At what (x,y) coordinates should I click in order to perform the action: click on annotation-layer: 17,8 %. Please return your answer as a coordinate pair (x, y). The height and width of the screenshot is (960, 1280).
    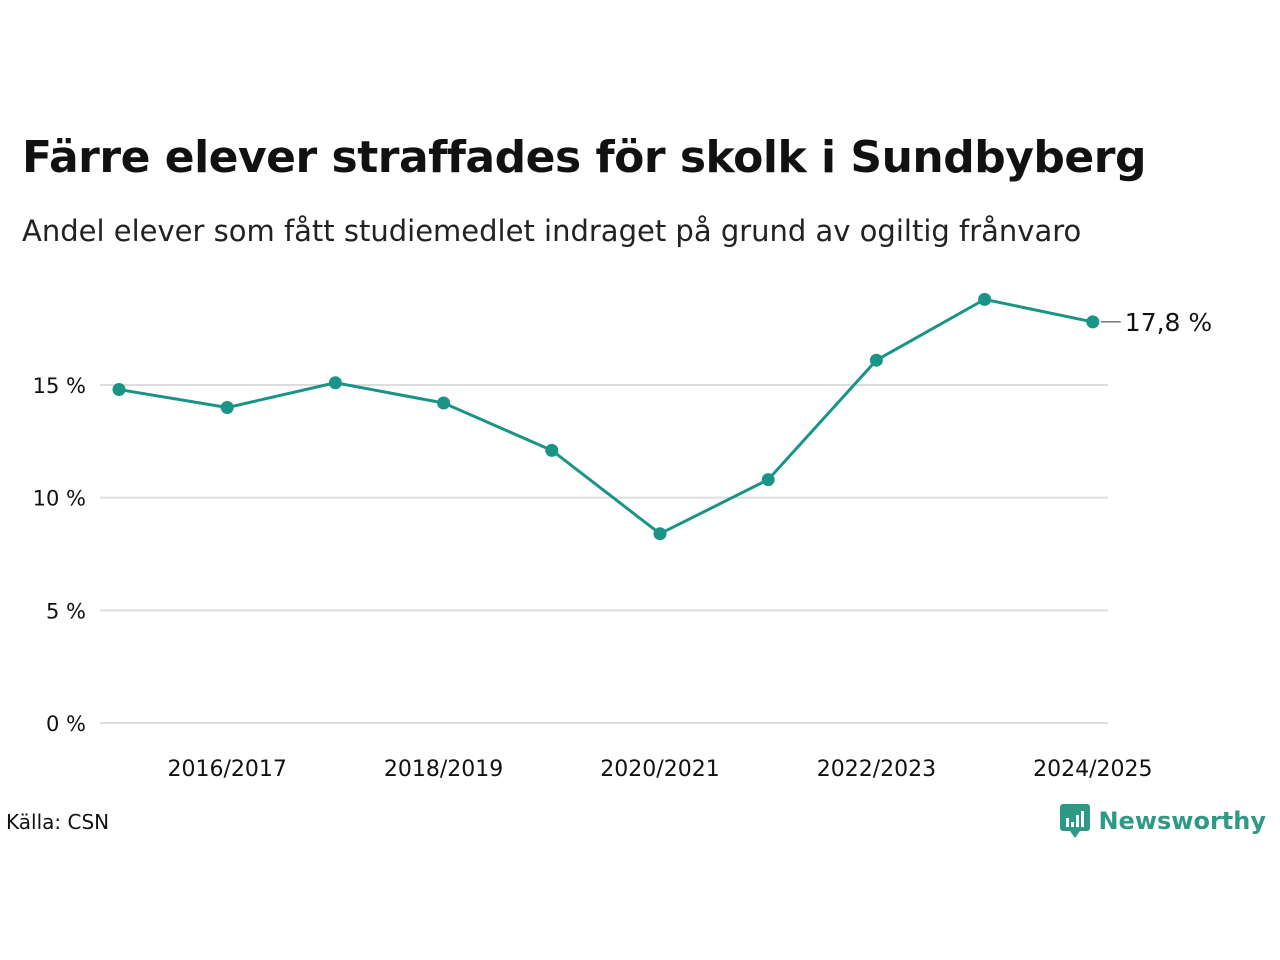
    Looking at the image, I should click on (1156, 322).